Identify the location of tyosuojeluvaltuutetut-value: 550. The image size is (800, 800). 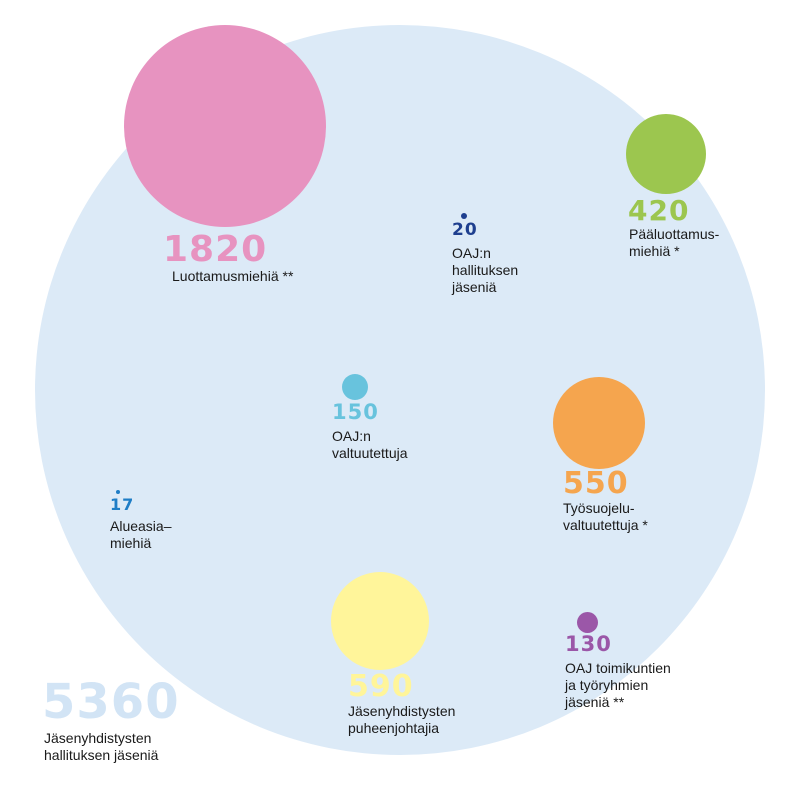
(596, 483).